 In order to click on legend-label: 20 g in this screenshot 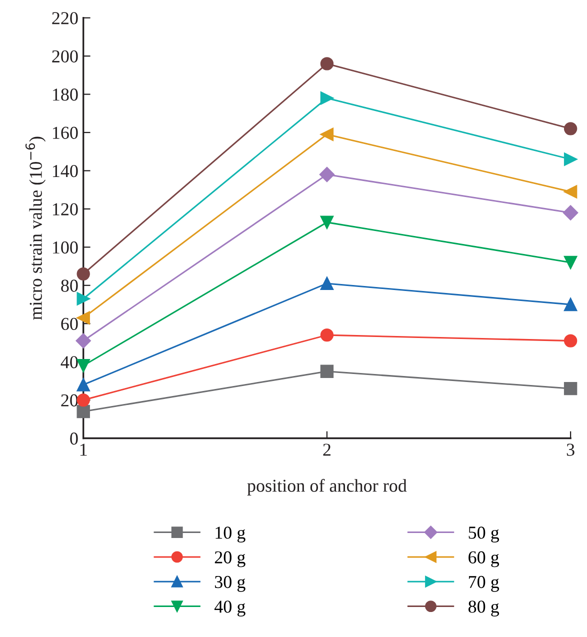, I will do `click(230, 559)`.